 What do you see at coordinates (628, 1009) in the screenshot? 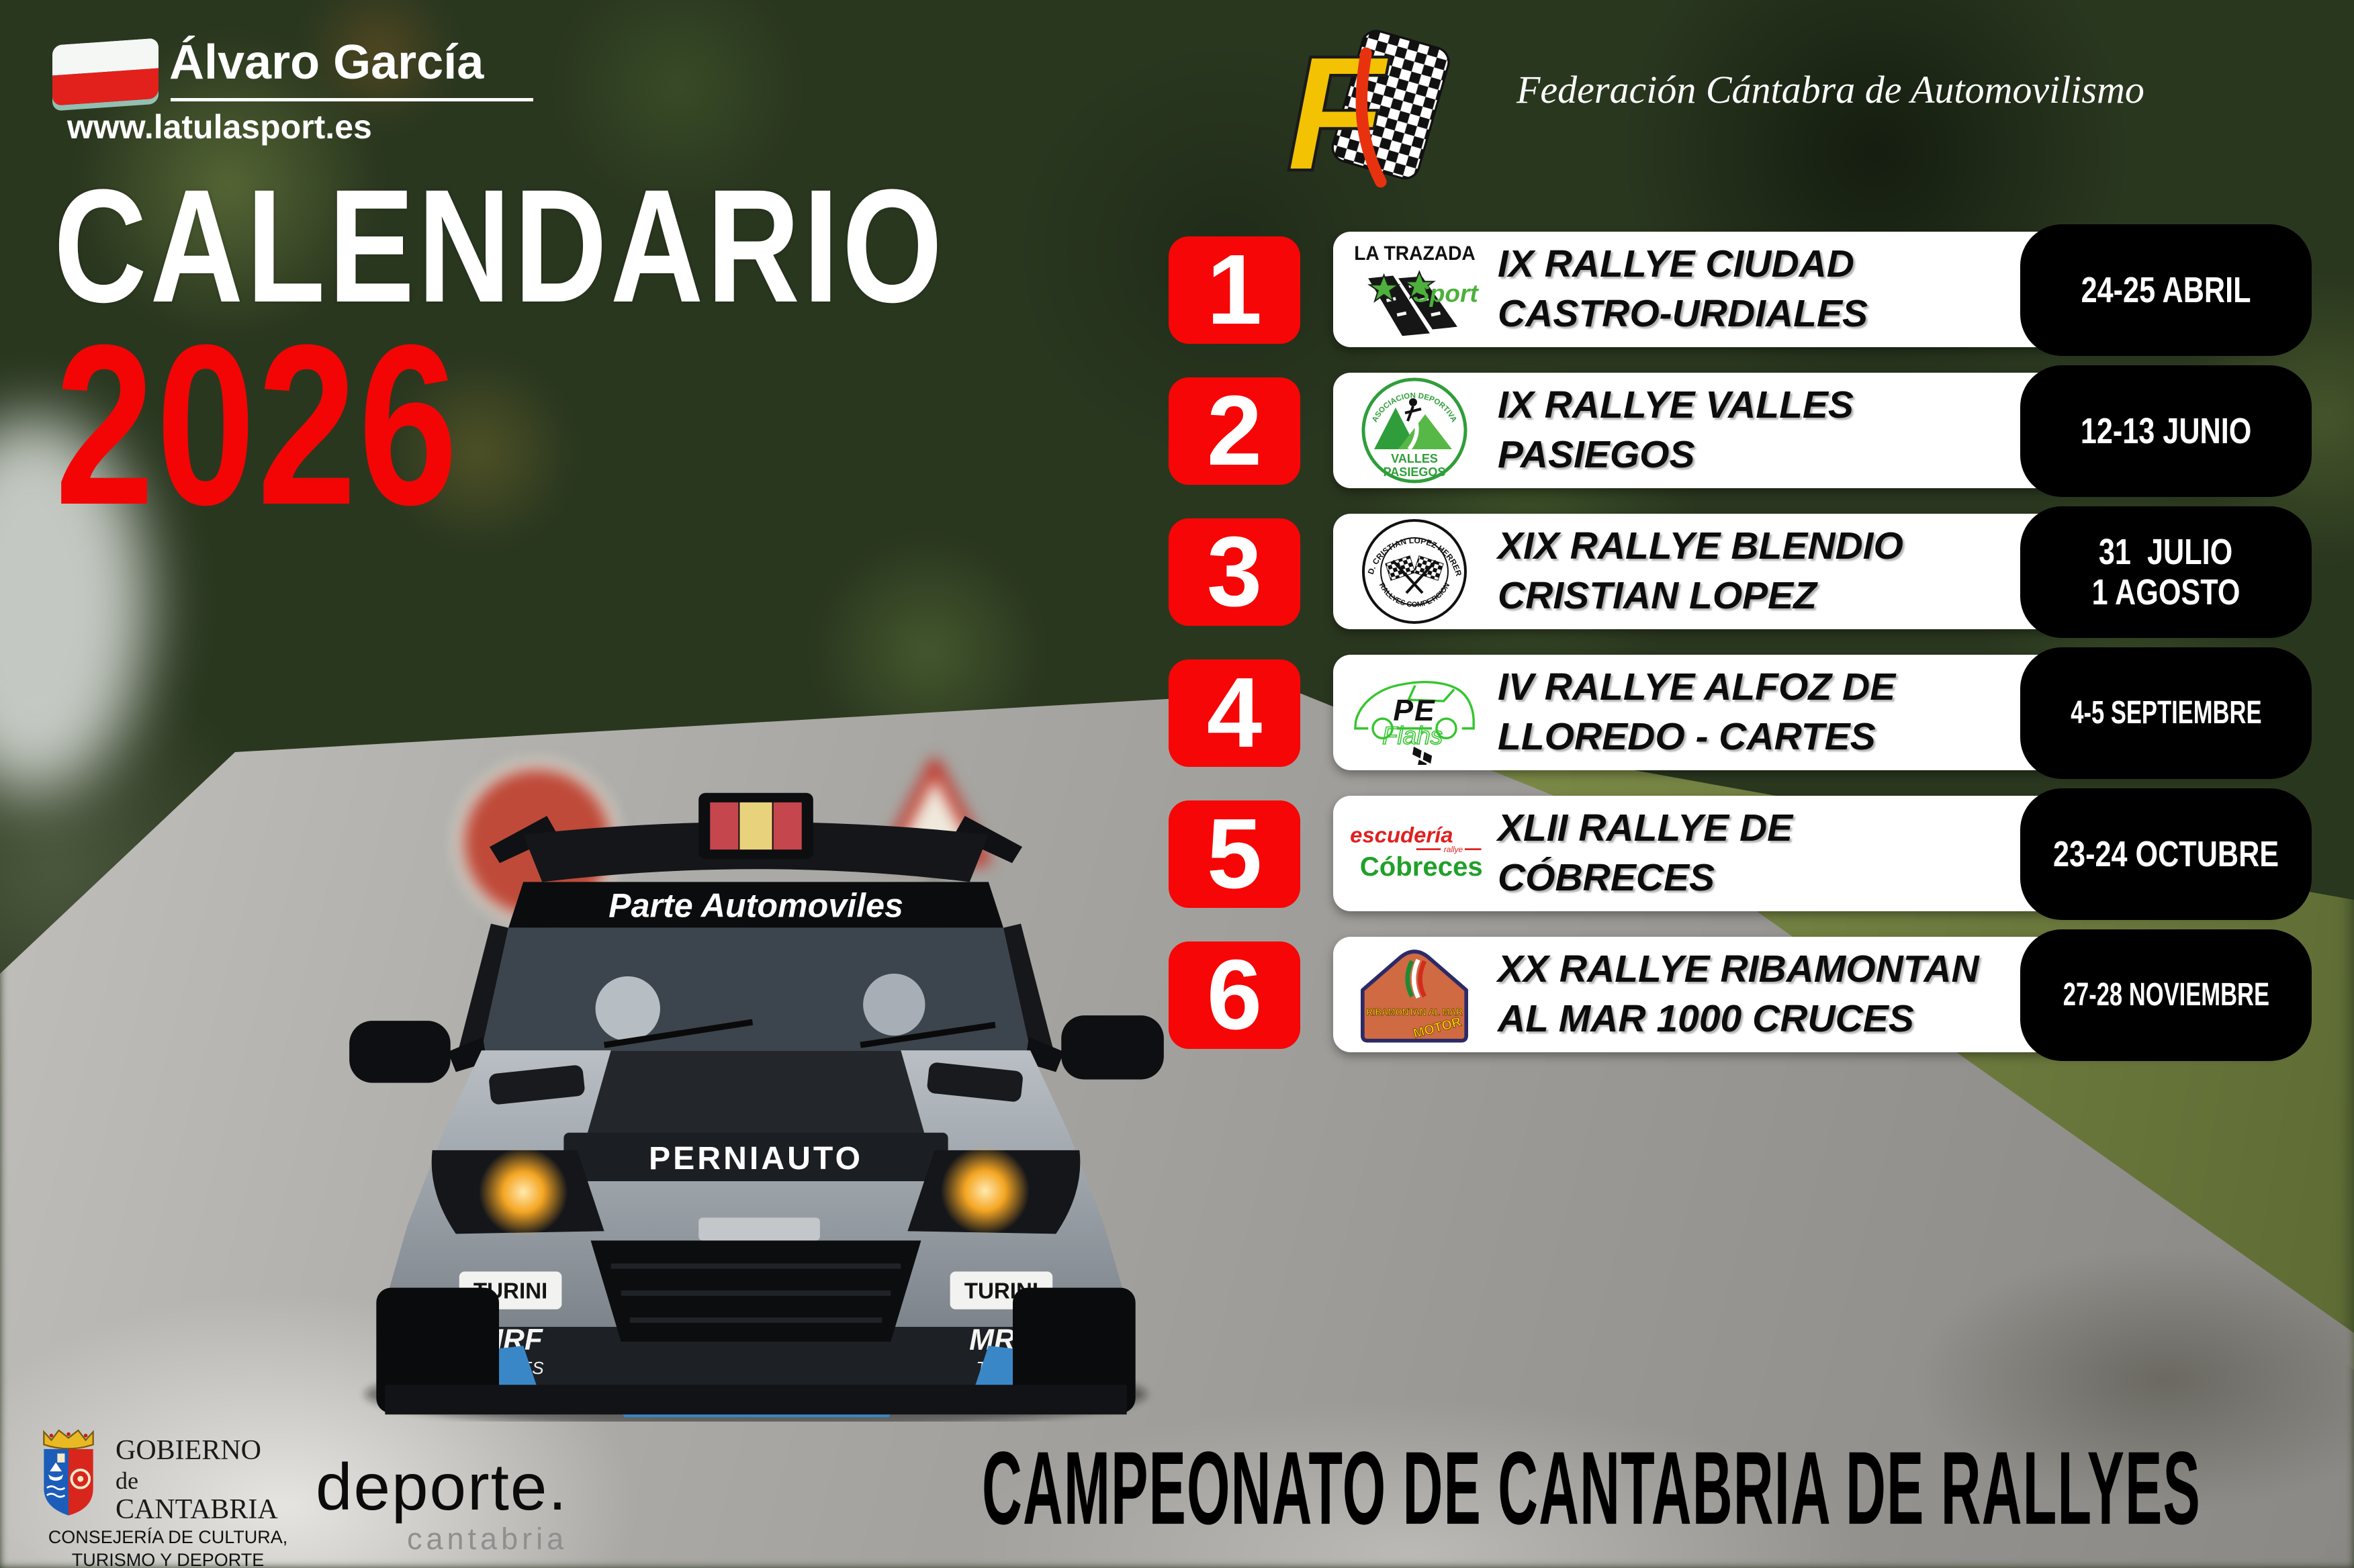
I see `co-driver-helmet` at bounding box center [628, 1009].